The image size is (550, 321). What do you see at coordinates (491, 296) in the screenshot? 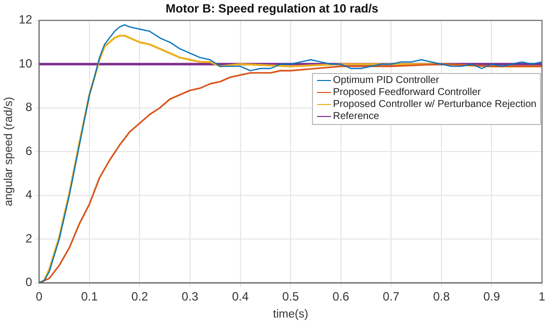
I see `x-tick-label: 0.9` at bounding box center [491, 296].